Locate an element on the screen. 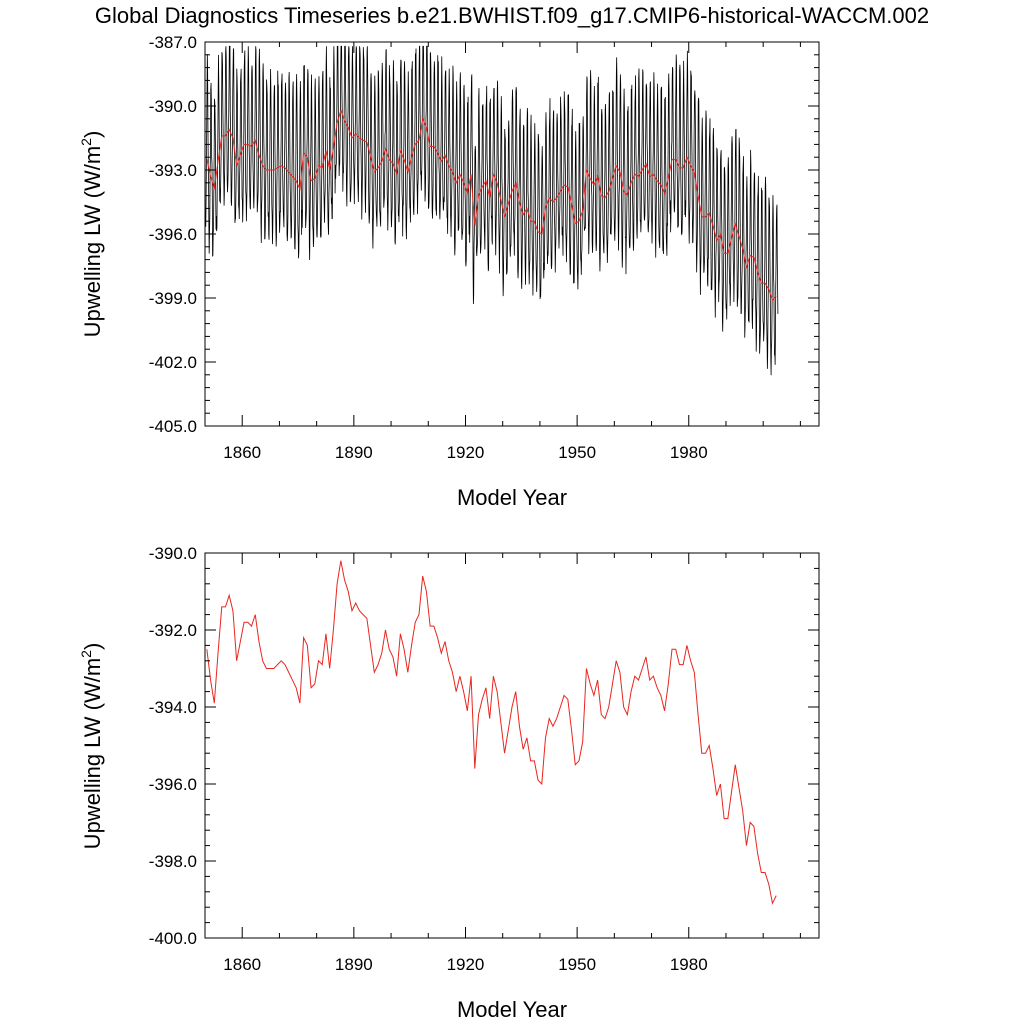 This screenshot has height=1024, width=1024. y-tick-label: -387.0 is located at coordinates (173, 42).